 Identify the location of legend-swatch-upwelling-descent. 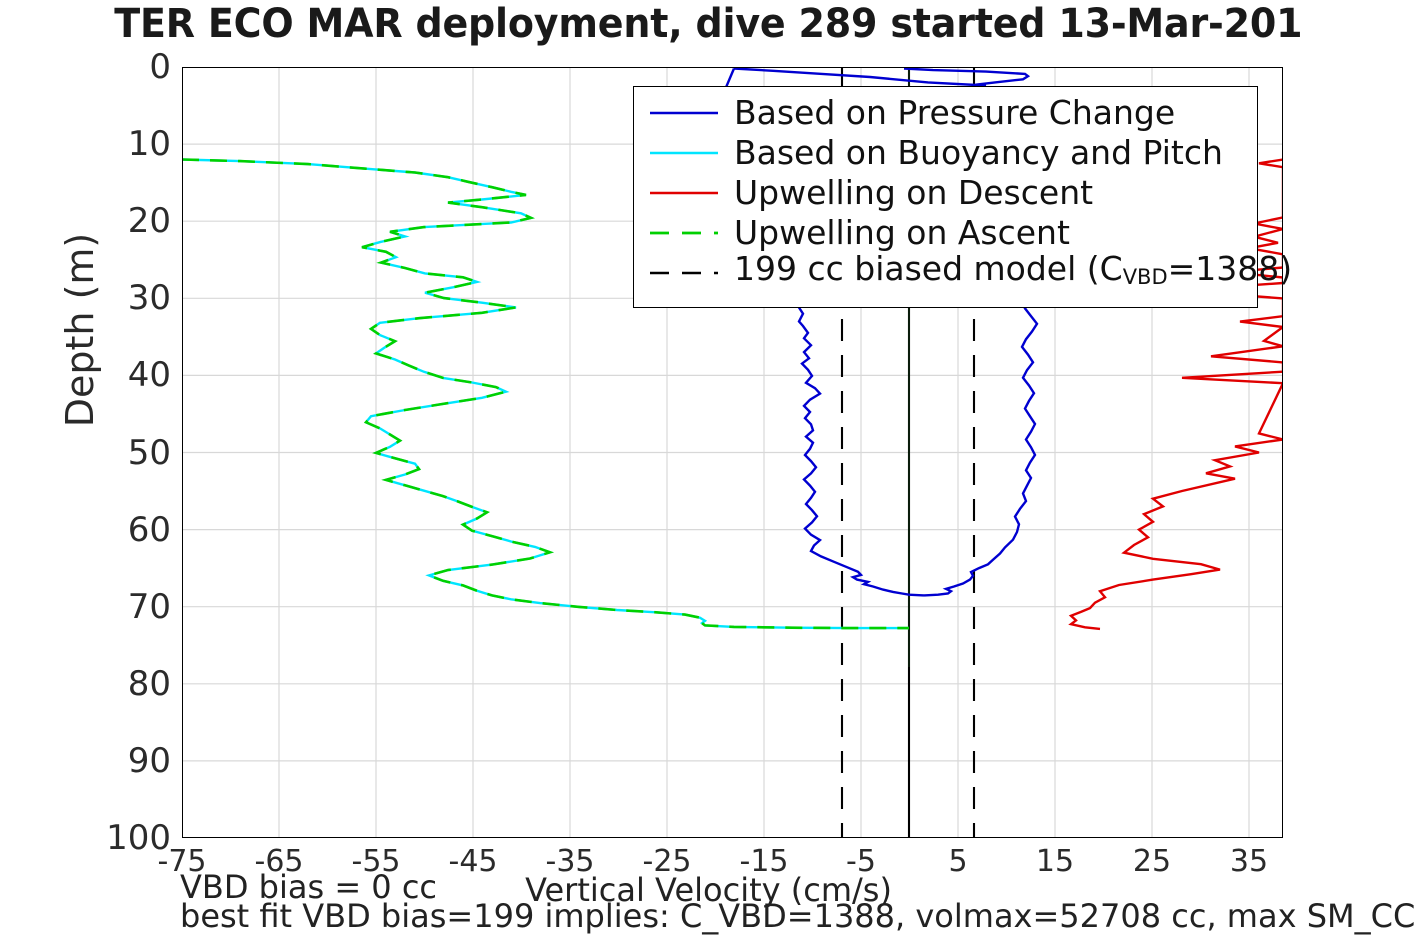
(684, 193).